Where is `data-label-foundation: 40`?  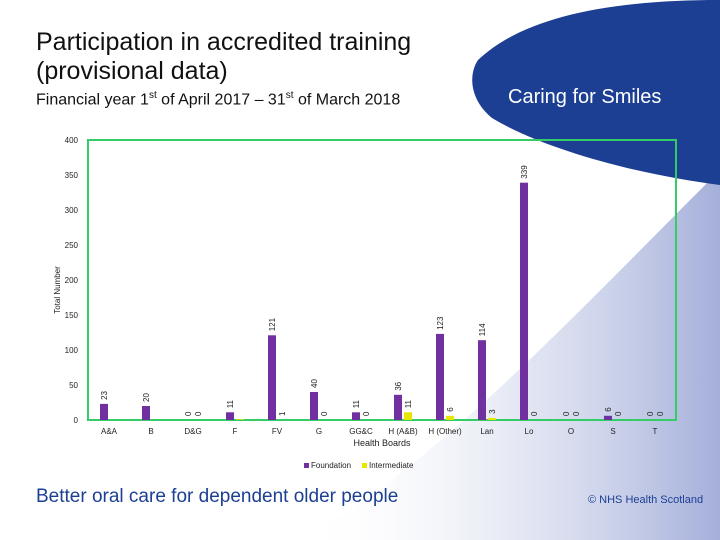
data-label-foundation: 40 is located at coordinates (314, 383).